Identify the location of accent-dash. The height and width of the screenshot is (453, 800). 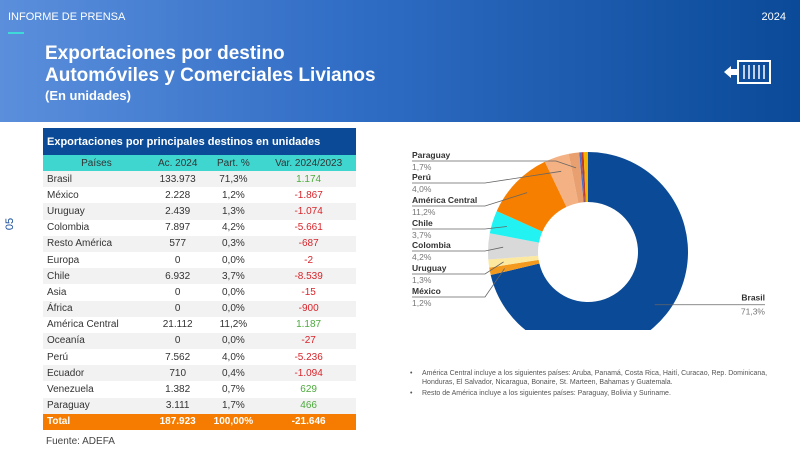
(16, 33).